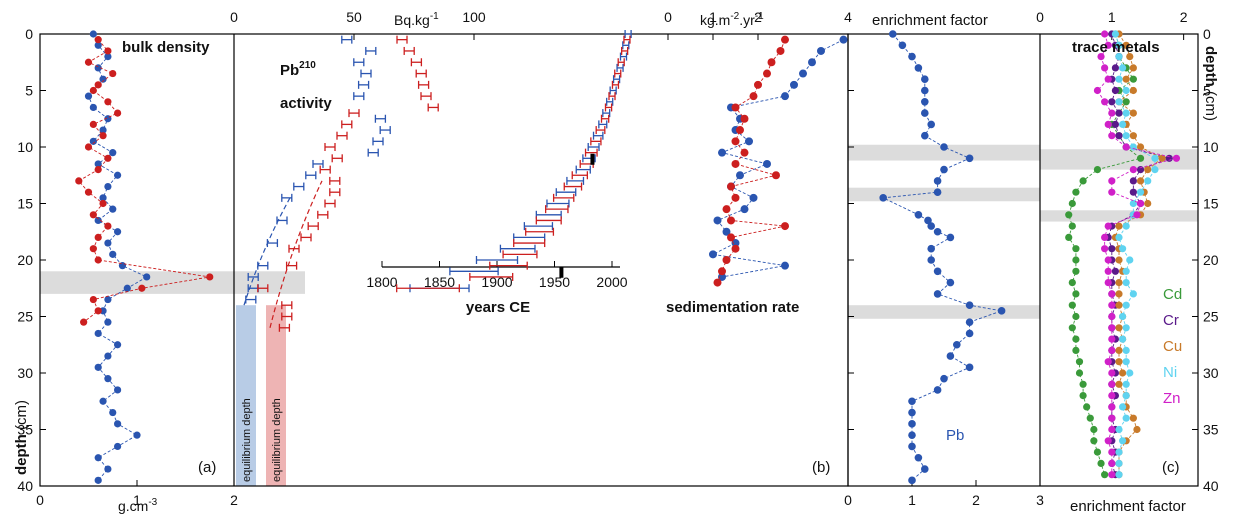 Image resolution: width=1260 pixels, height=519 pixels. What do you see at coordinates (1170, 372) in the screenshot?
I see `legend-ni: Ni` at bounding box center [1170, 372].